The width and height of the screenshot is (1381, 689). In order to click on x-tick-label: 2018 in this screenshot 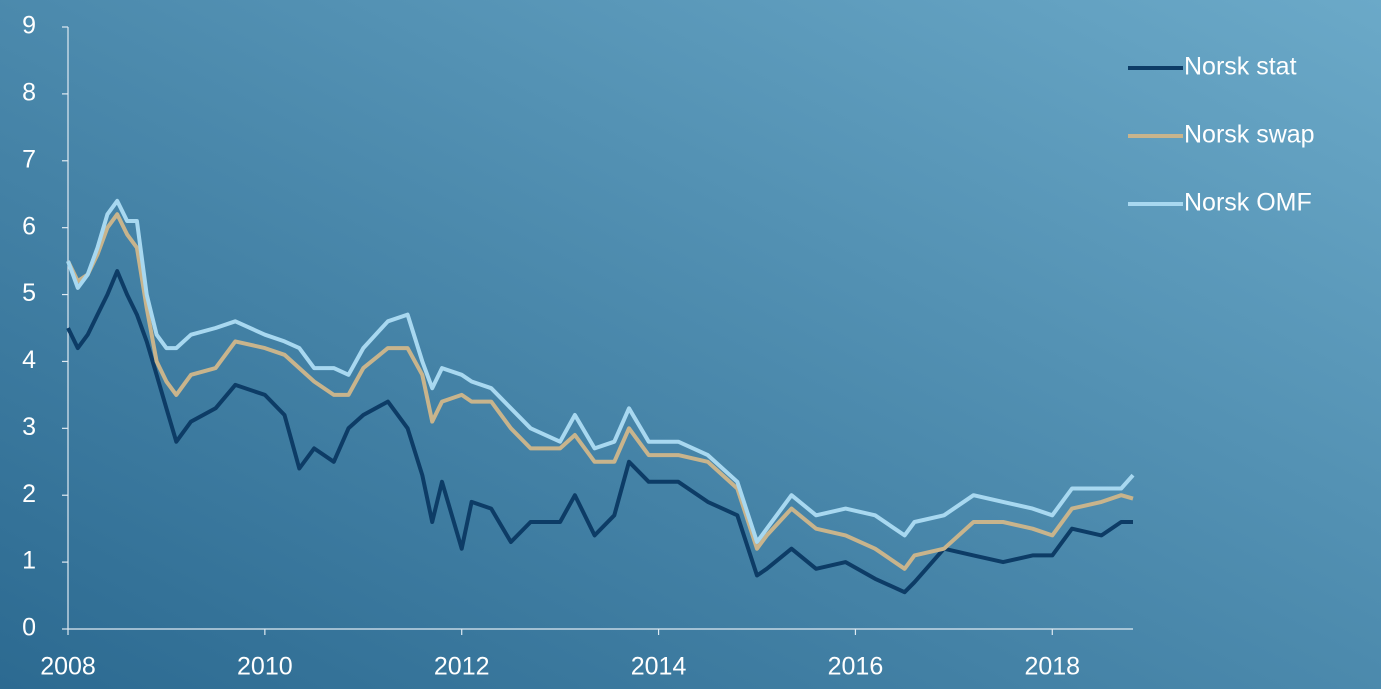, I will do `click(1052, 667)`.